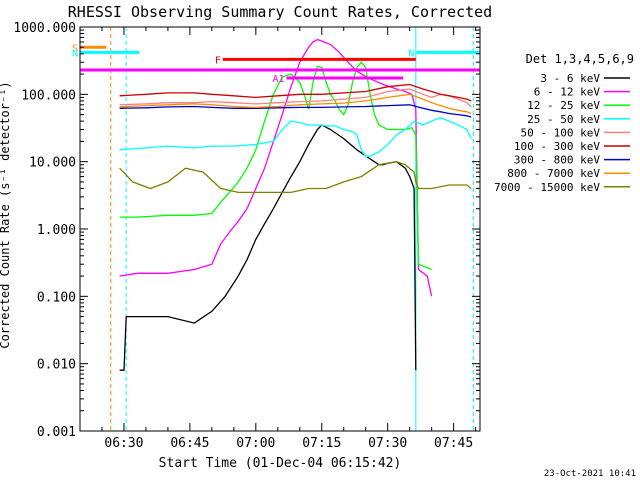 The height and width of the screenshot is (480, 640). I want to click on legend-label: 100 - 300 keV, so click(557, 146).